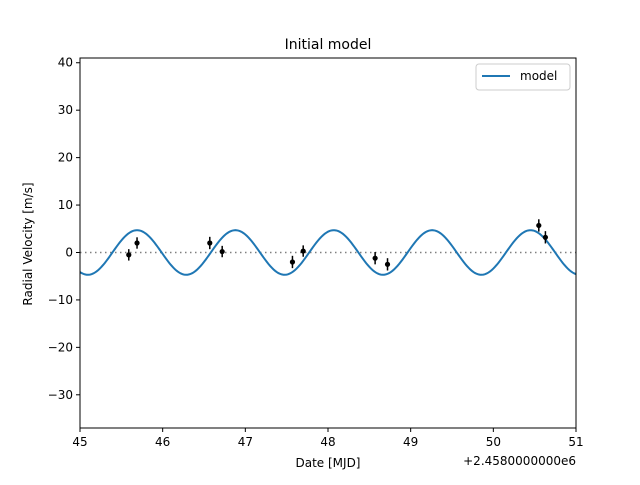  Describe the element at coordinates (410, 442) in the screenshot. I see `x-tick-label: 49` at that location.